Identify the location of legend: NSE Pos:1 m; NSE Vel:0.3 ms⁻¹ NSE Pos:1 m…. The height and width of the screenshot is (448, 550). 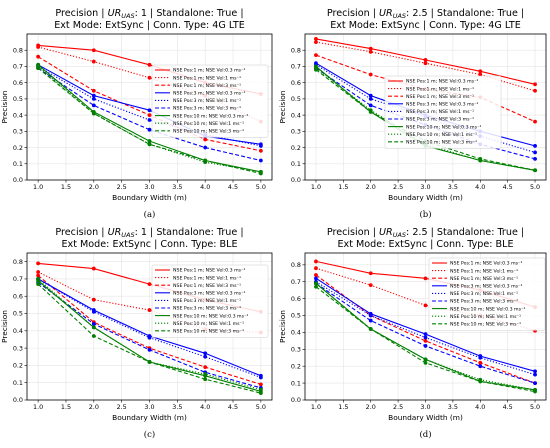
(210, 301).